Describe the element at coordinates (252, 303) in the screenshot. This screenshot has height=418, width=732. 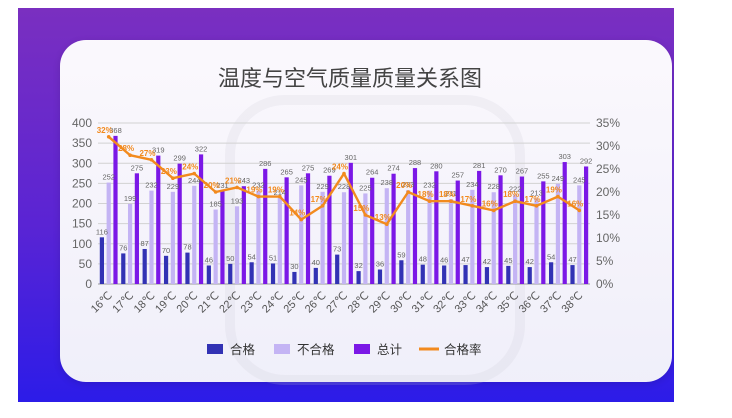
I see `x-tick-label: 23℃` at that location.